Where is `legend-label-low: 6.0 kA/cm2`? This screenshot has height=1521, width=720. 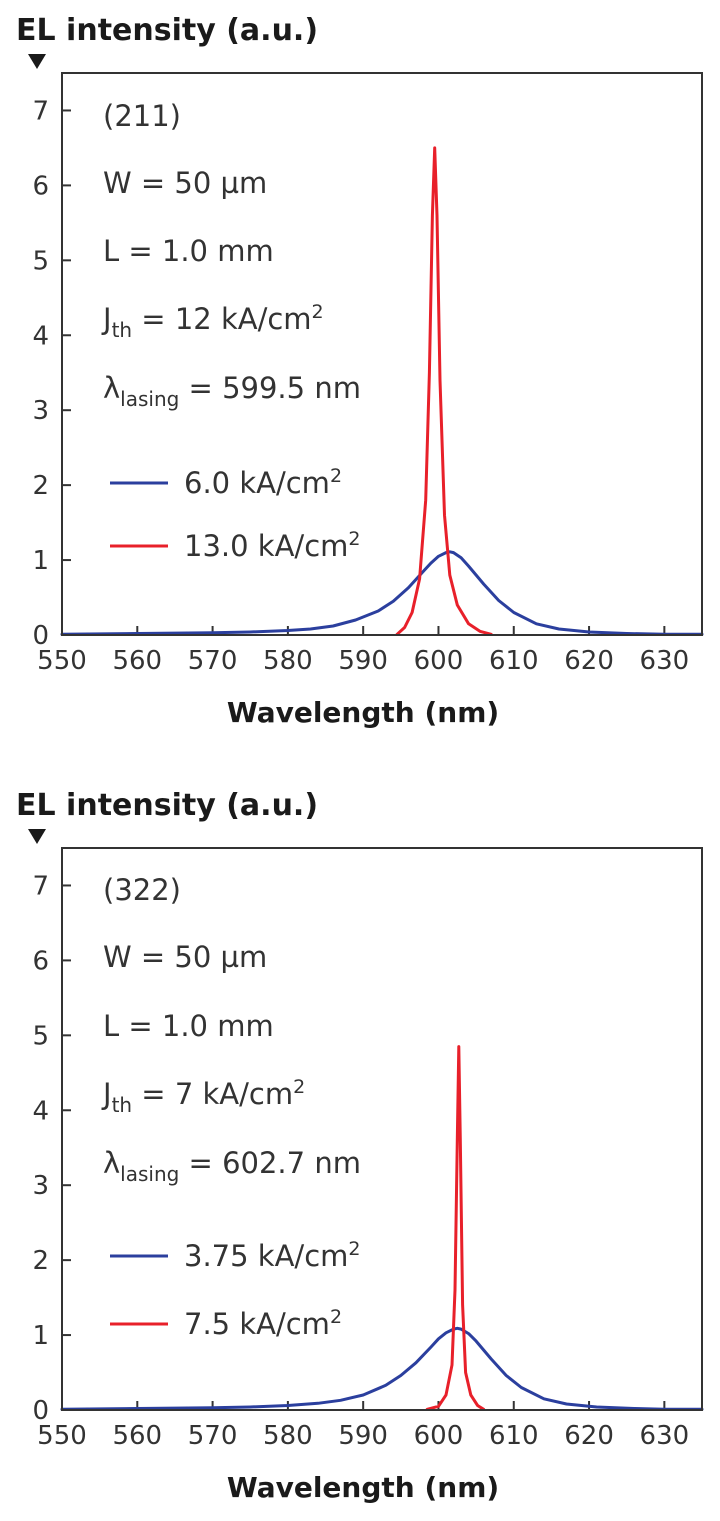
legend-label-low: 6.0 kA/cm2 is located at coordinates (263, 482).